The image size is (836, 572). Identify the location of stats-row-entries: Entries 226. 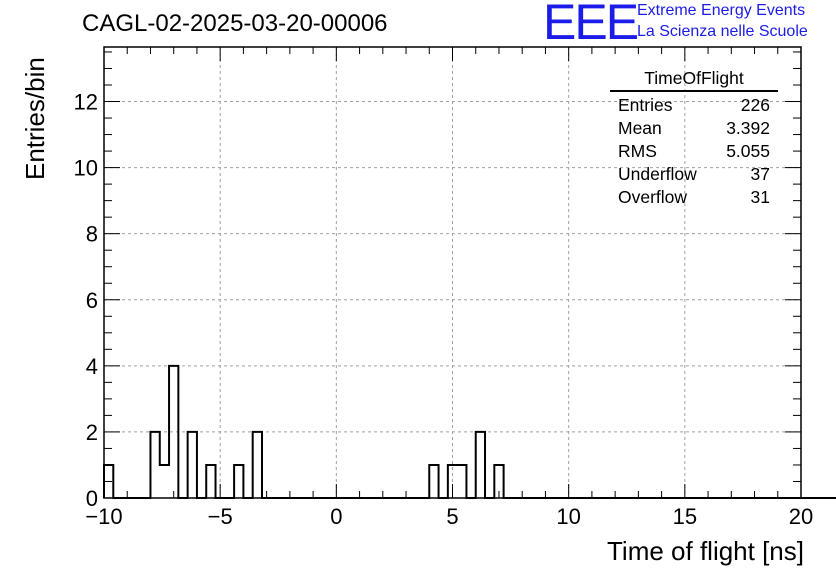
(694, 105).